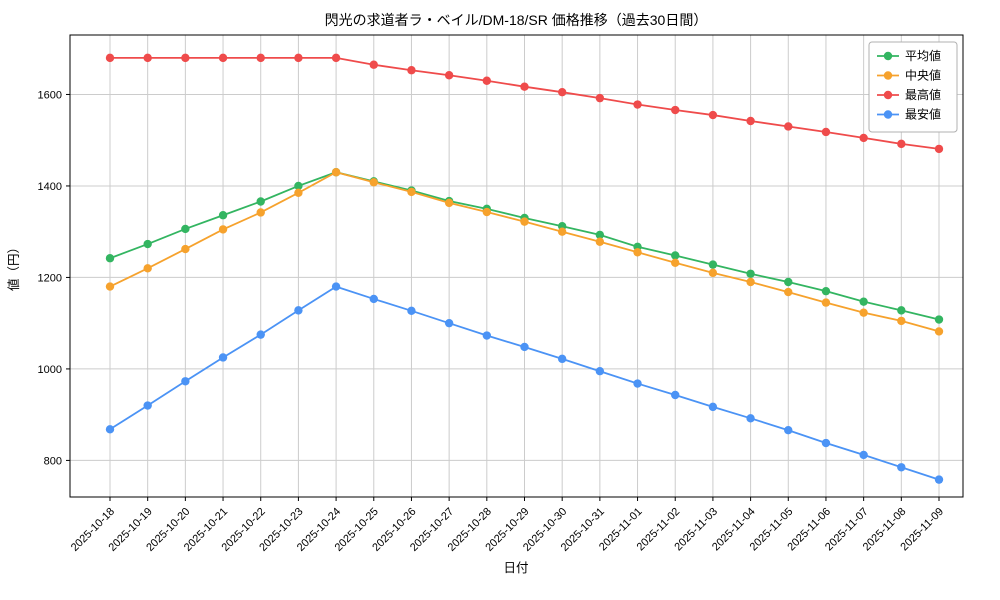 The height and width of the screenshot is (600, 1000). Describe the element at coordinates (923, 75) in the screenshot. I see `legend-label-median: 中央値` at that location.